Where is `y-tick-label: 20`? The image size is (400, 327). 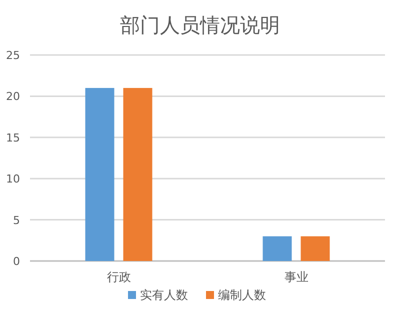 y-tick-label: 20 is located at coordinates (13, 97).